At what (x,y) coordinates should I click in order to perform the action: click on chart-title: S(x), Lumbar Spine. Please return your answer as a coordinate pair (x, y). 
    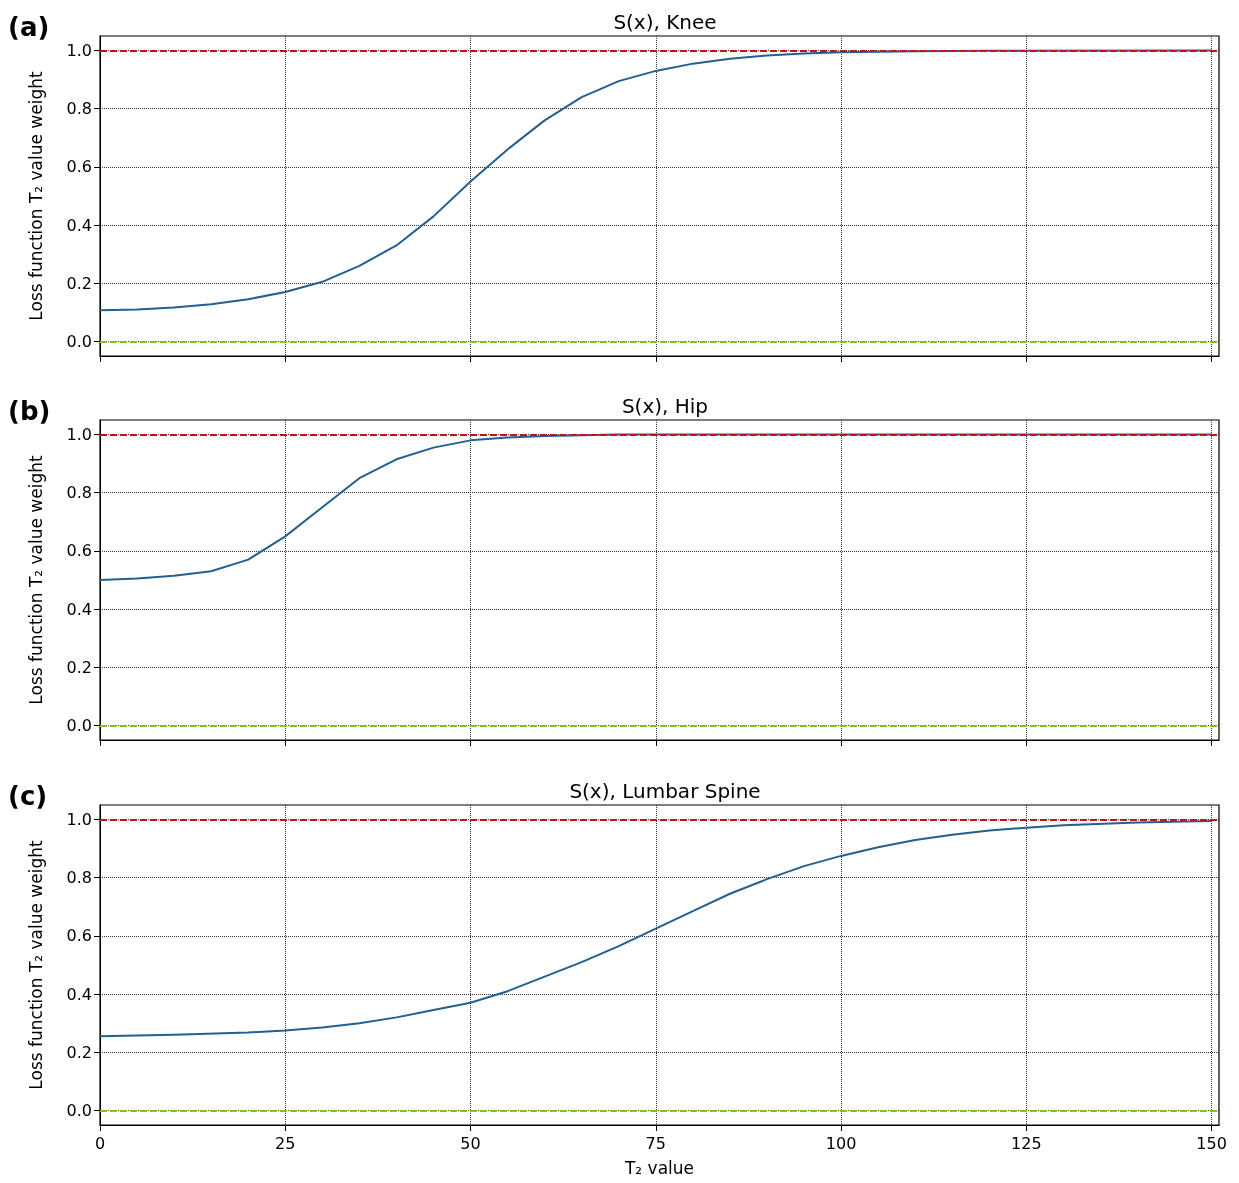
    Looking at the image, I should click on (665, 791).